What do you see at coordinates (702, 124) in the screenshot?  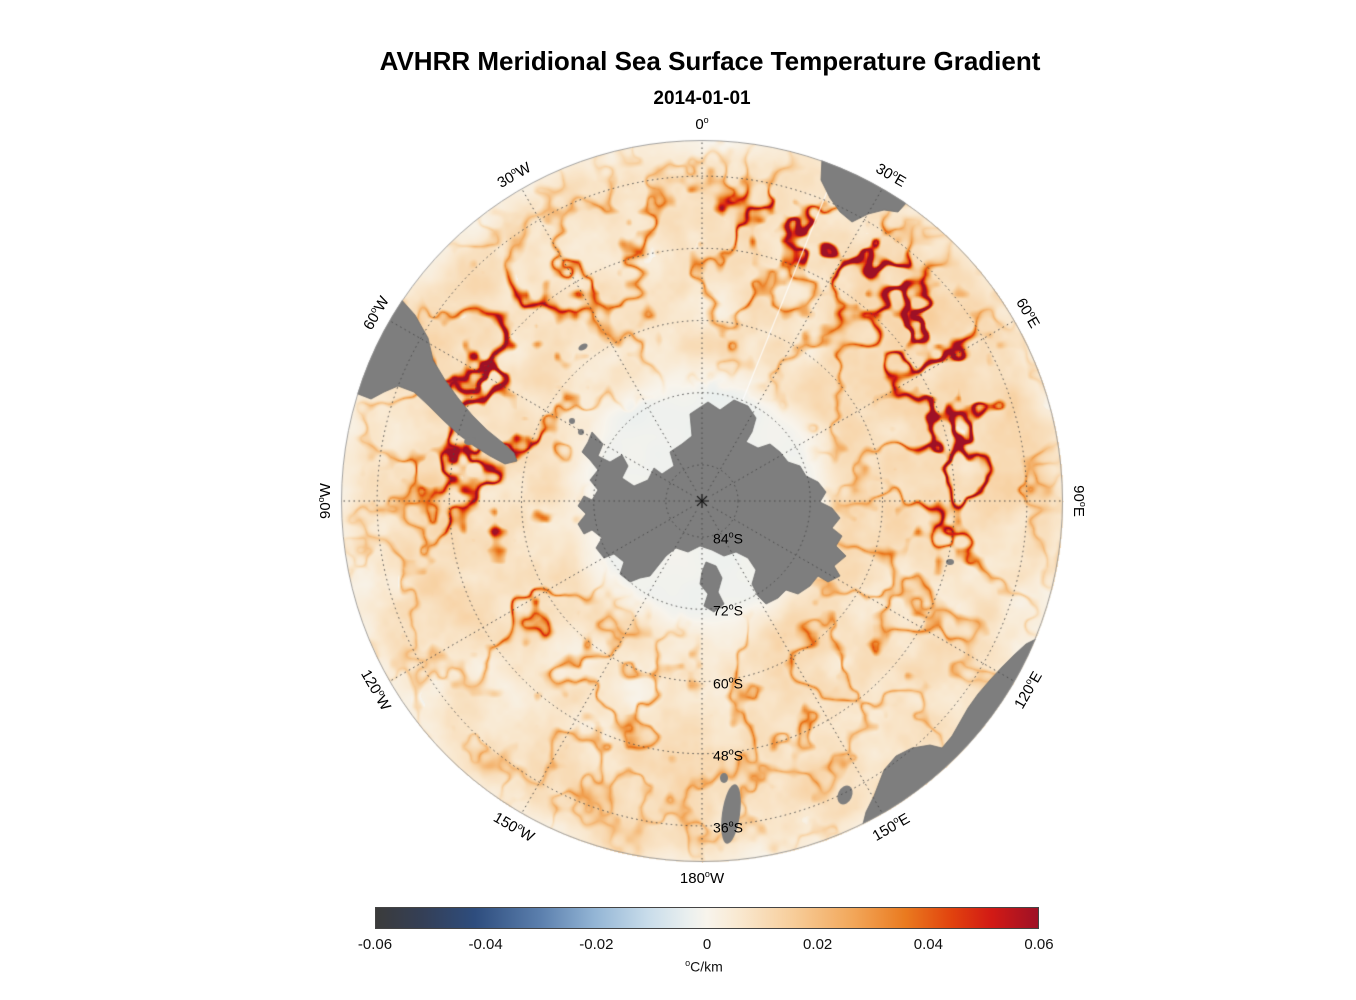 I see `lon-label-0: 0o` at bounding box center [702, 124].